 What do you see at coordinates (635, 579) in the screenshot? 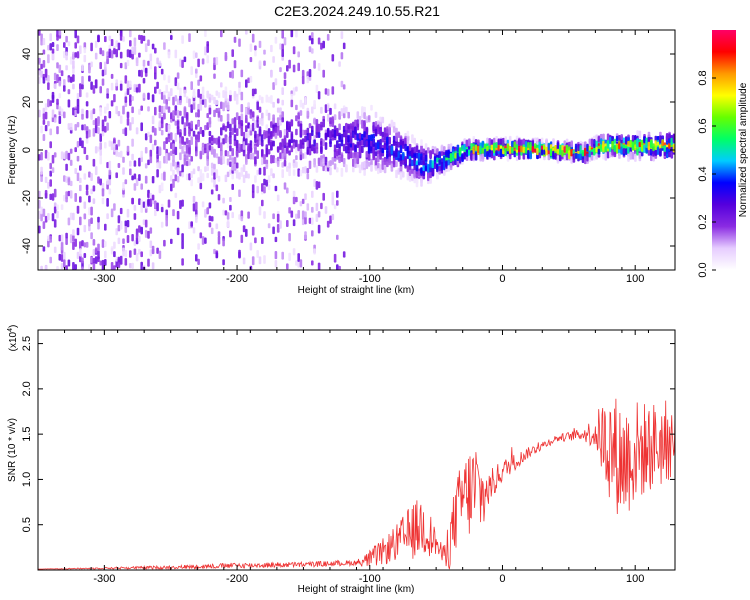
I see `x-tick-label: 100` at bounding box center [635, 579].